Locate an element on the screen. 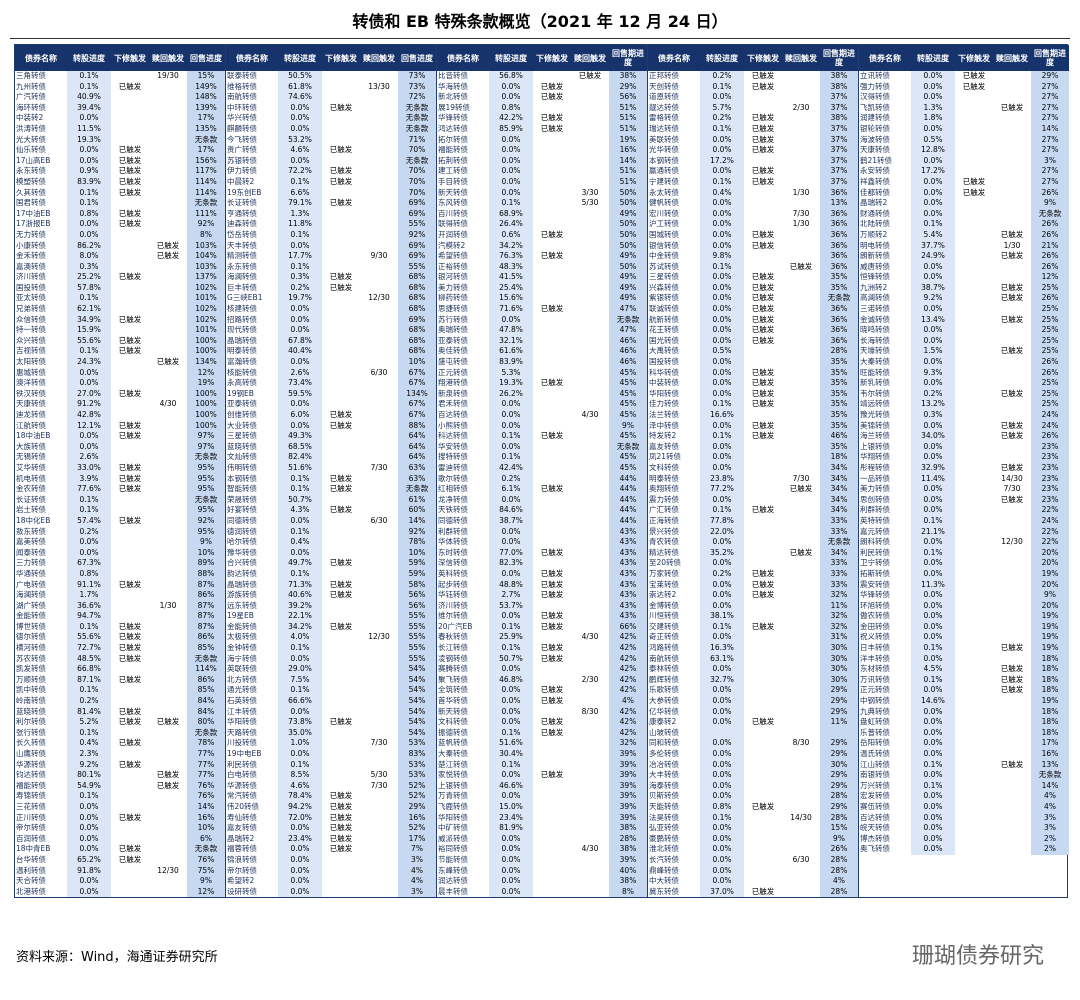 Image resolution: width=1080 pixels, height=1000 pixels. table-cell: 佳都转债 is located at coordinates (875, 192).